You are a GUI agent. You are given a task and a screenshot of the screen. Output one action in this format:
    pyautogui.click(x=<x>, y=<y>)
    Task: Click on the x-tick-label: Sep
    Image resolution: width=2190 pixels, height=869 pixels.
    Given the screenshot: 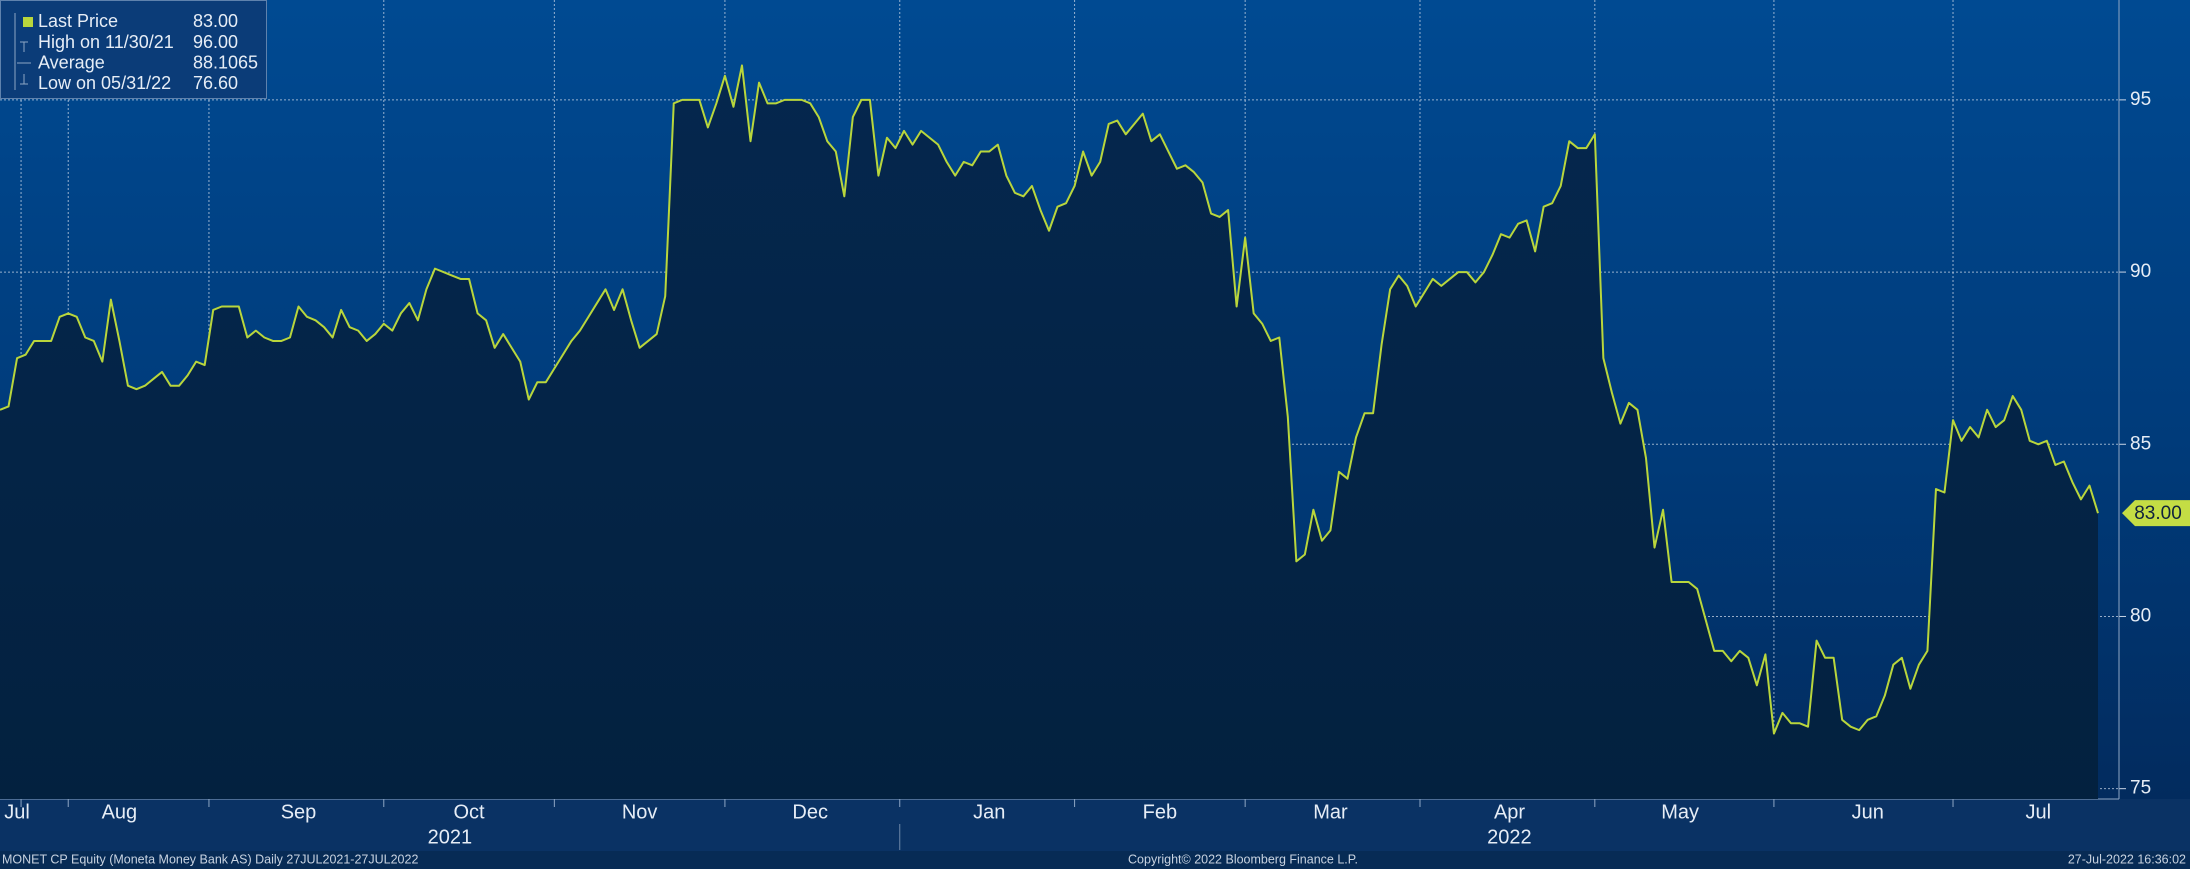 What is the action you would take?
    pyautogui.click(x=299, y=812)
    